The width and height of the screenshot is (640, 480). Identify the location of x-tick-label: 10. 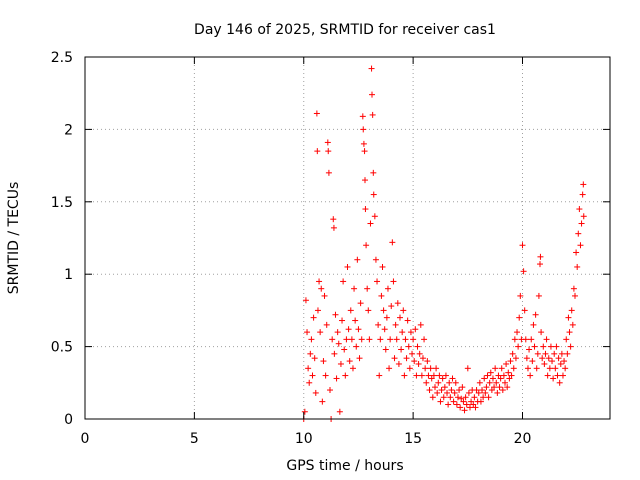
(304, 439).